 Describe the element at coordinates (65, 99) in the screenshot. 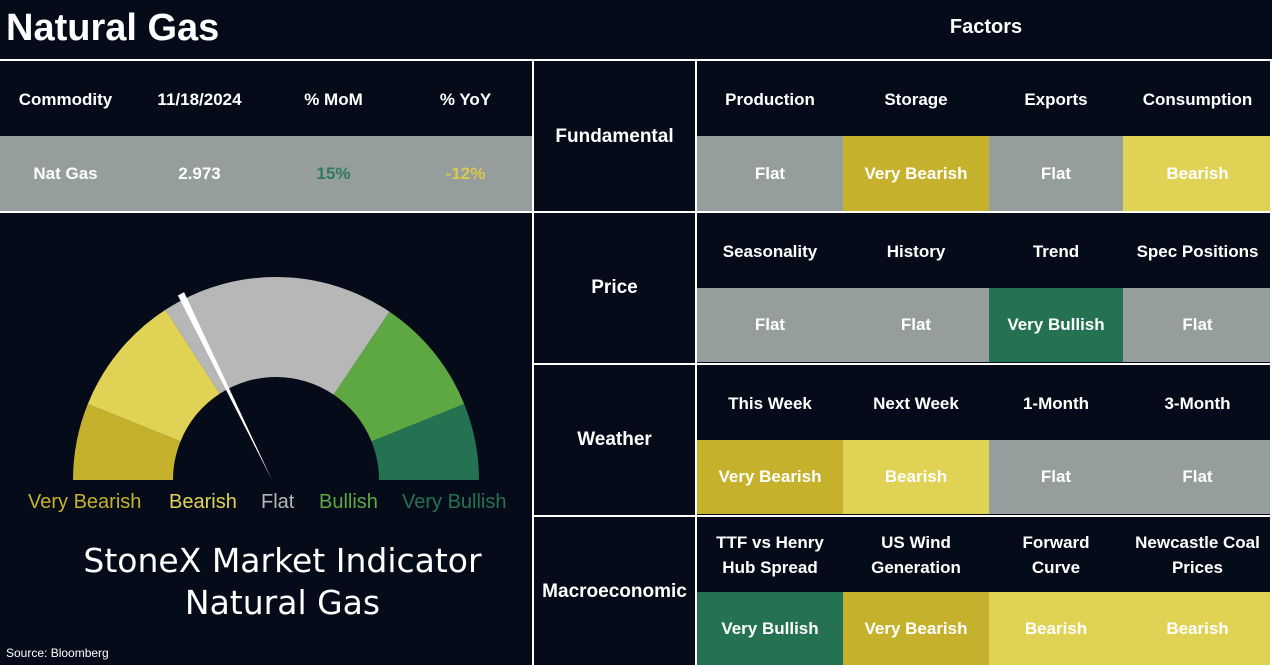

I see `header-commodity: Commodity` at that location.